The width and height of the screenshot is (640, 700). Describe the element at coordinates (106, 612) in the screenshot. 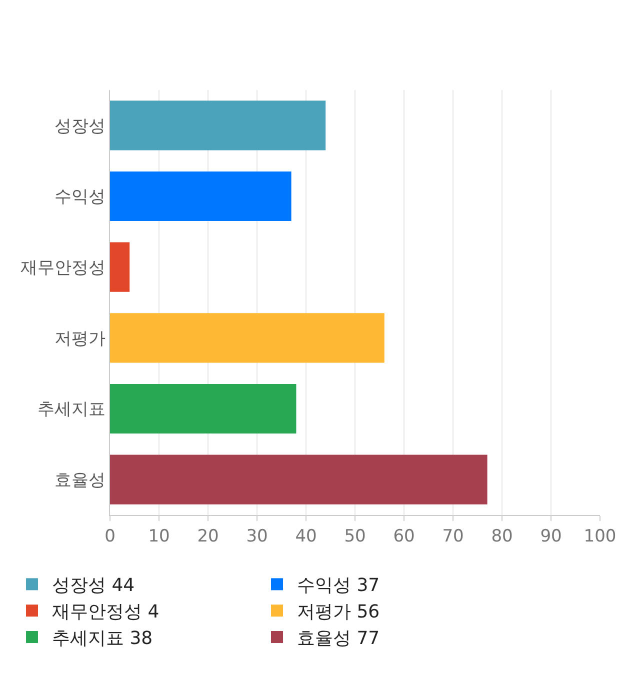

I see `legend-label: 재무안정성 4` at that location.